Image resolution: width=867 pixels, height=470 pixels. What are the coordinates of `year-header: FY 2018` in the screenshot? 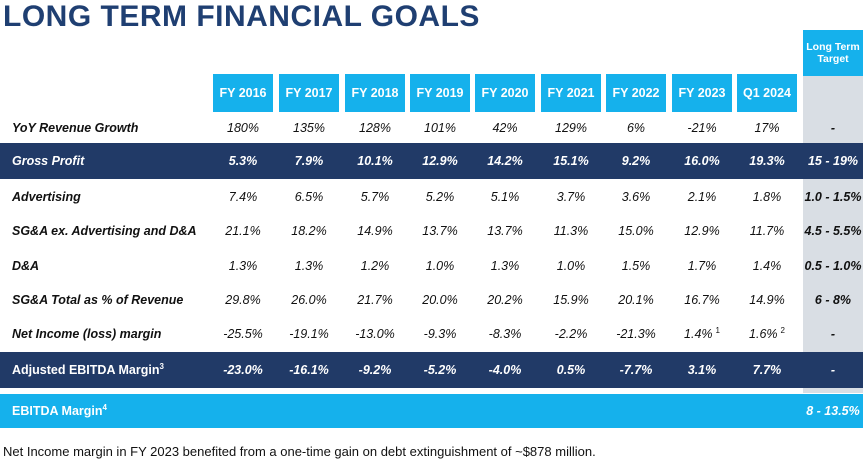 It's located at (375, 93).